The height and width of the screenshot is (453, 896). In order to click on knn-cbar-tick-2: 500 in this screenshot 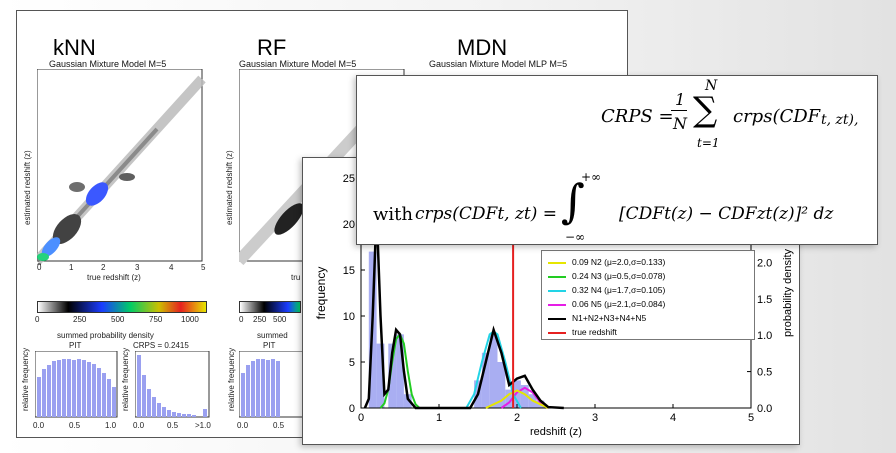, I will do `click(118, 319)`.